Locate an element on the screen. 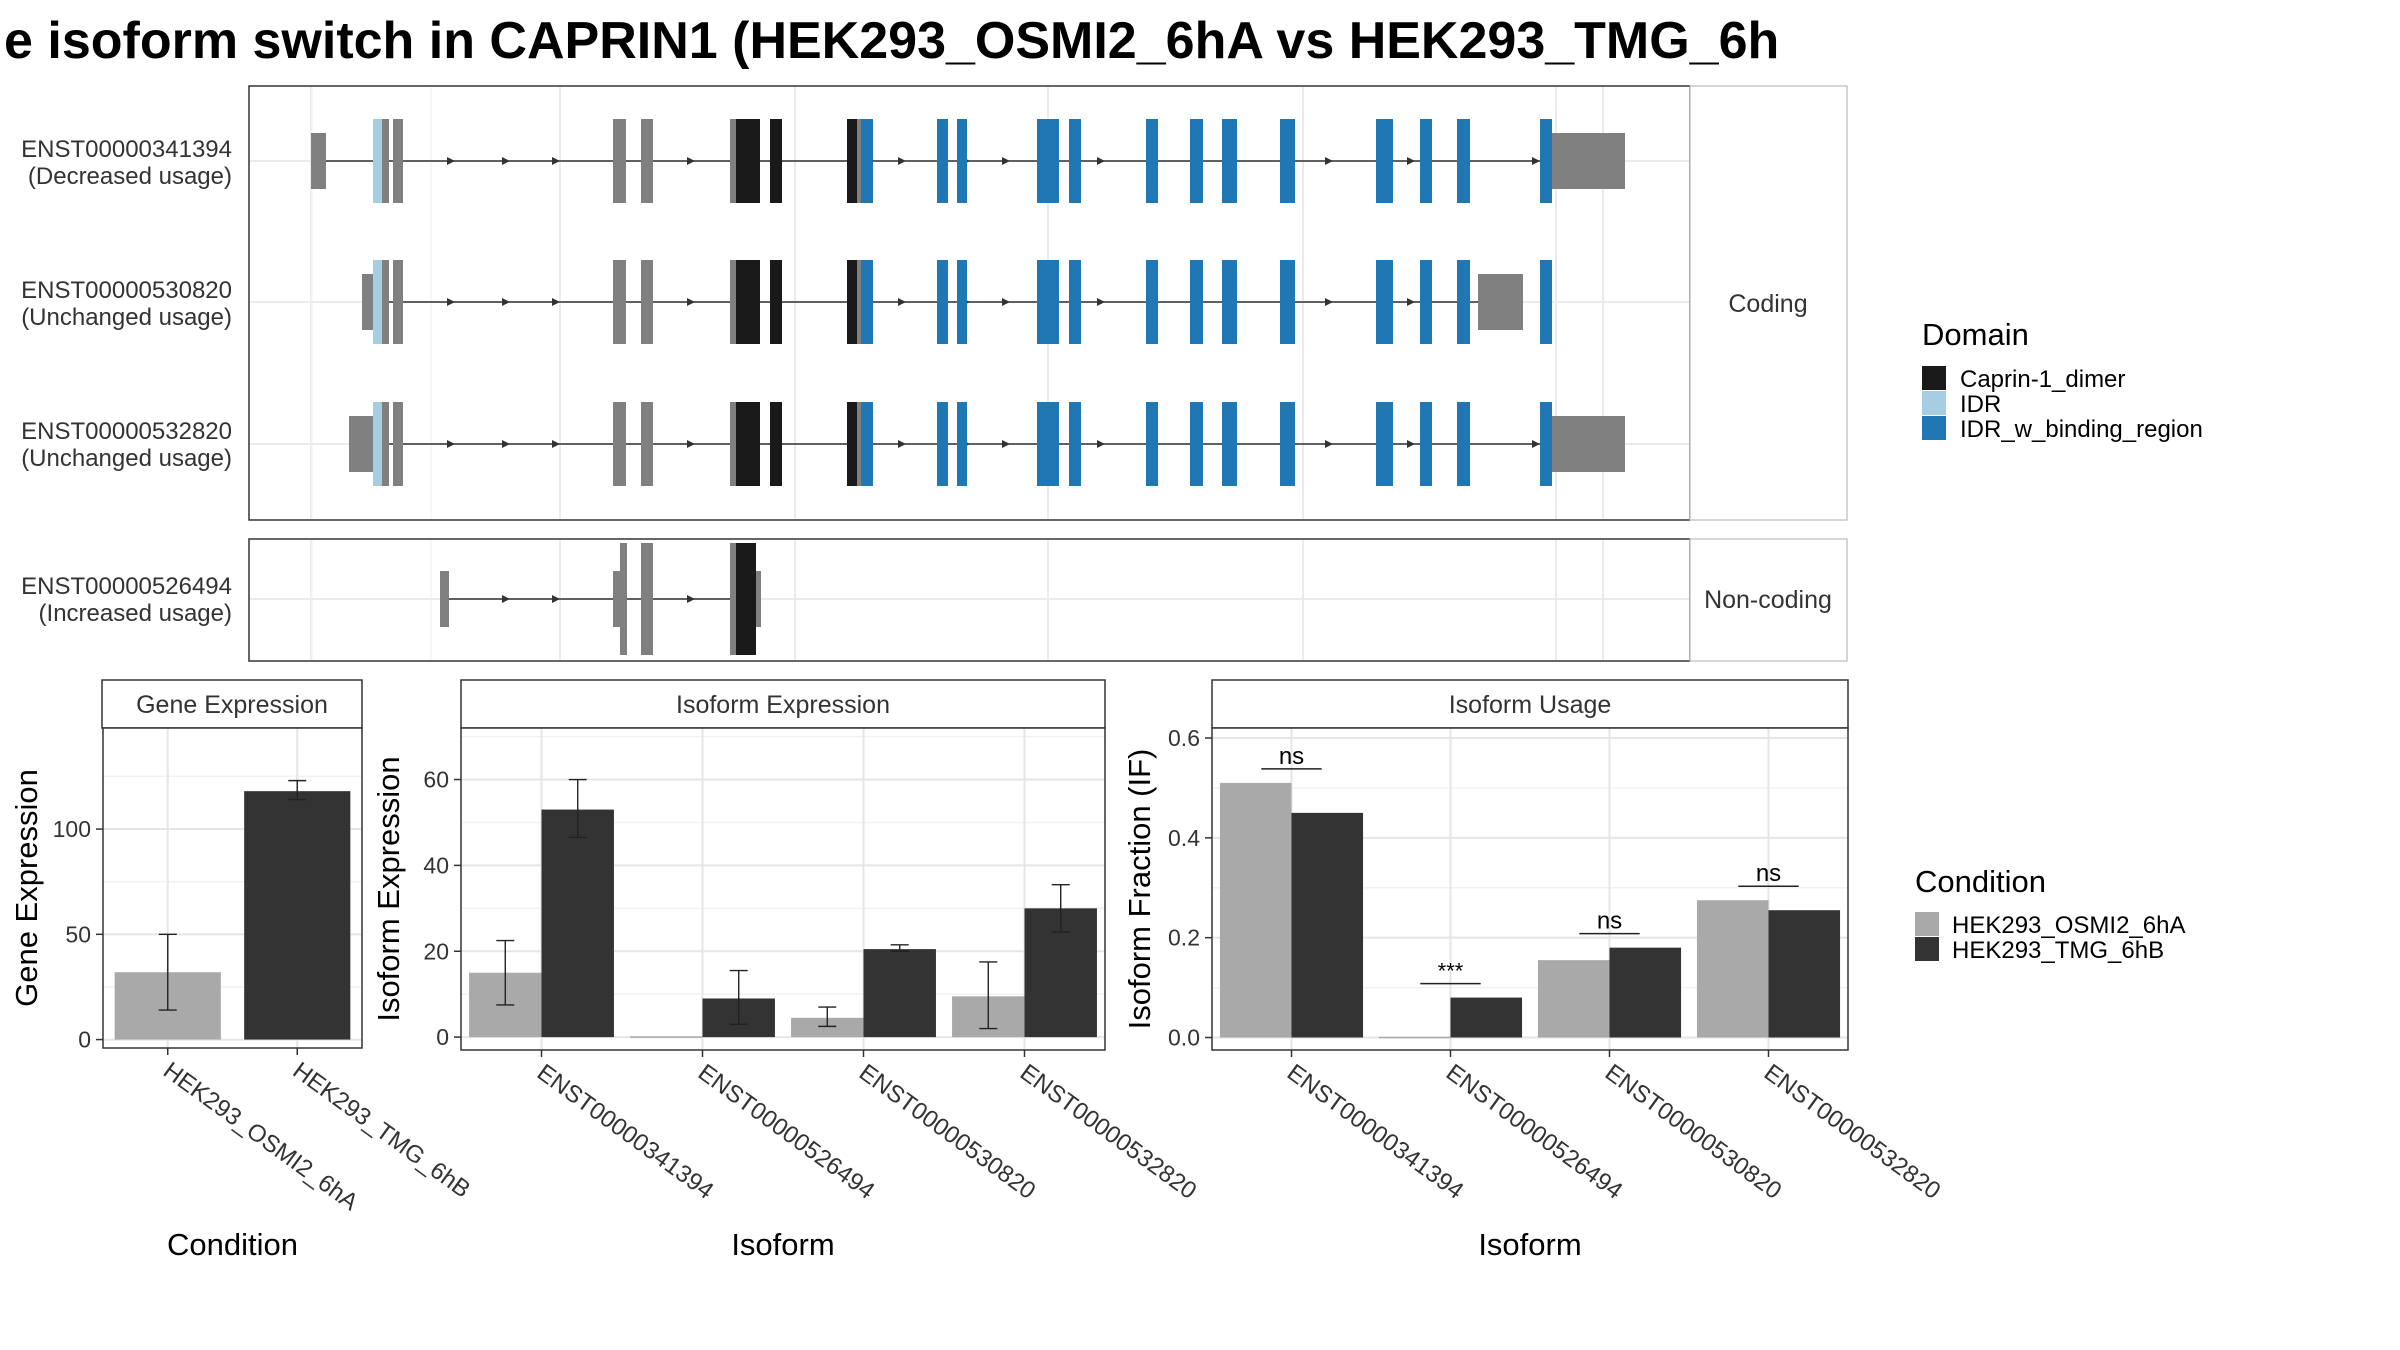  significance-label: *** is located at coordinates (1451, 971).